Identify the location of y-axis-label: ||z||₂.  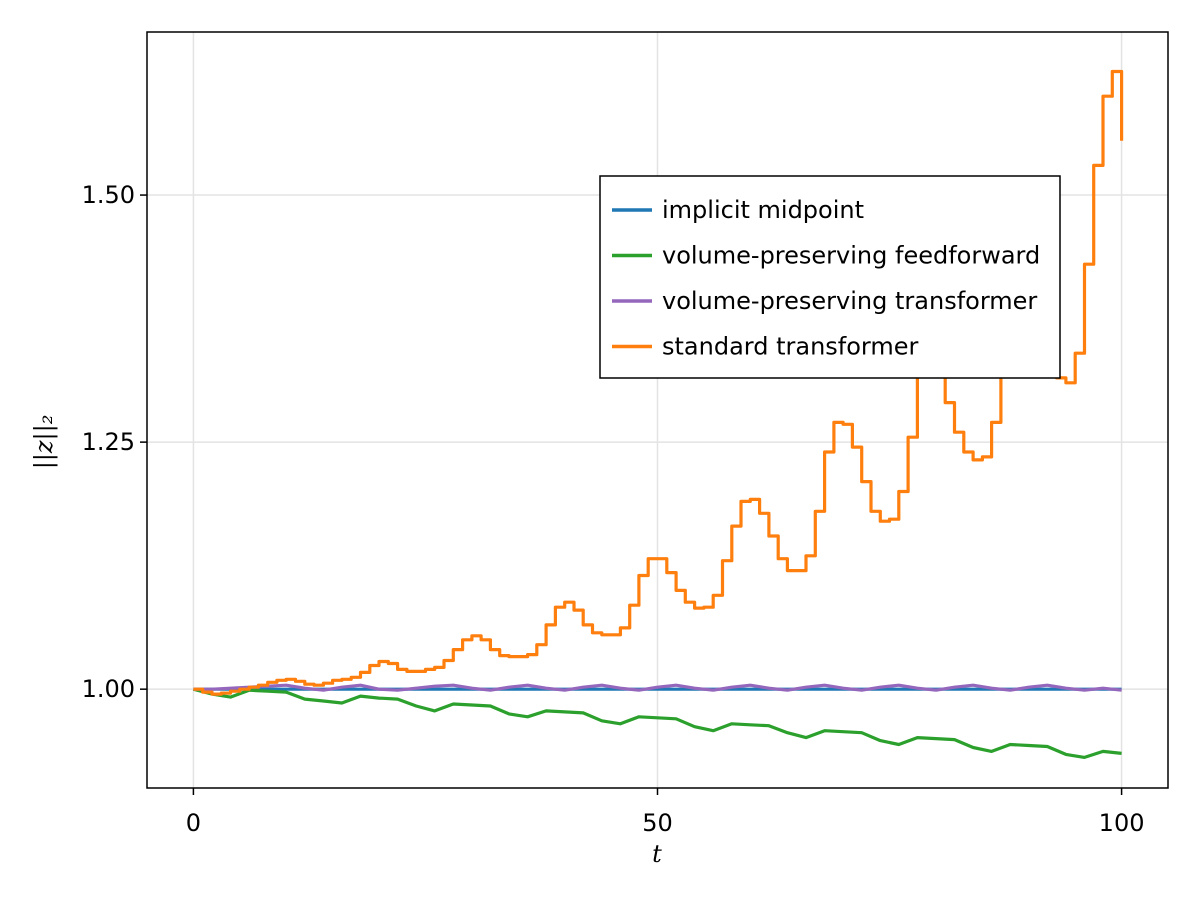
(44, 442).